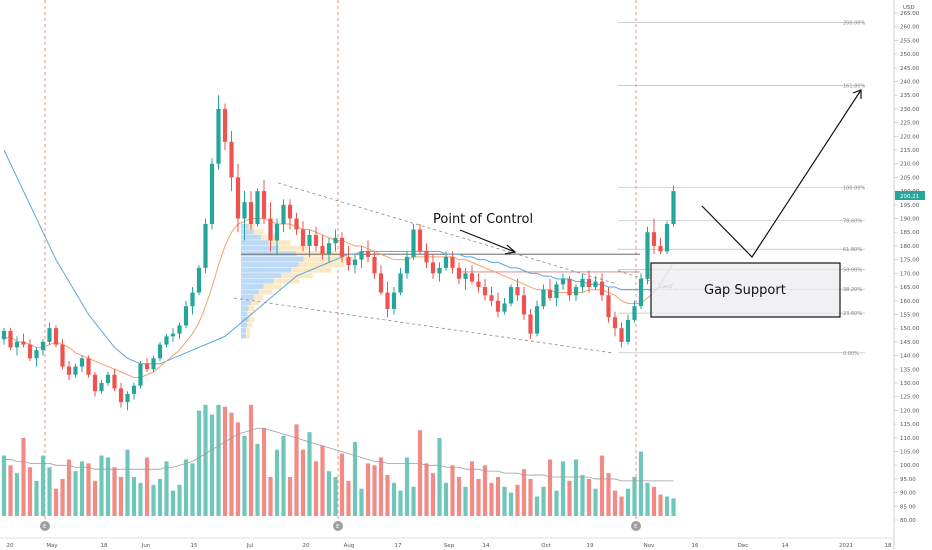  I want to click on volume-bars, so click(338, 460).